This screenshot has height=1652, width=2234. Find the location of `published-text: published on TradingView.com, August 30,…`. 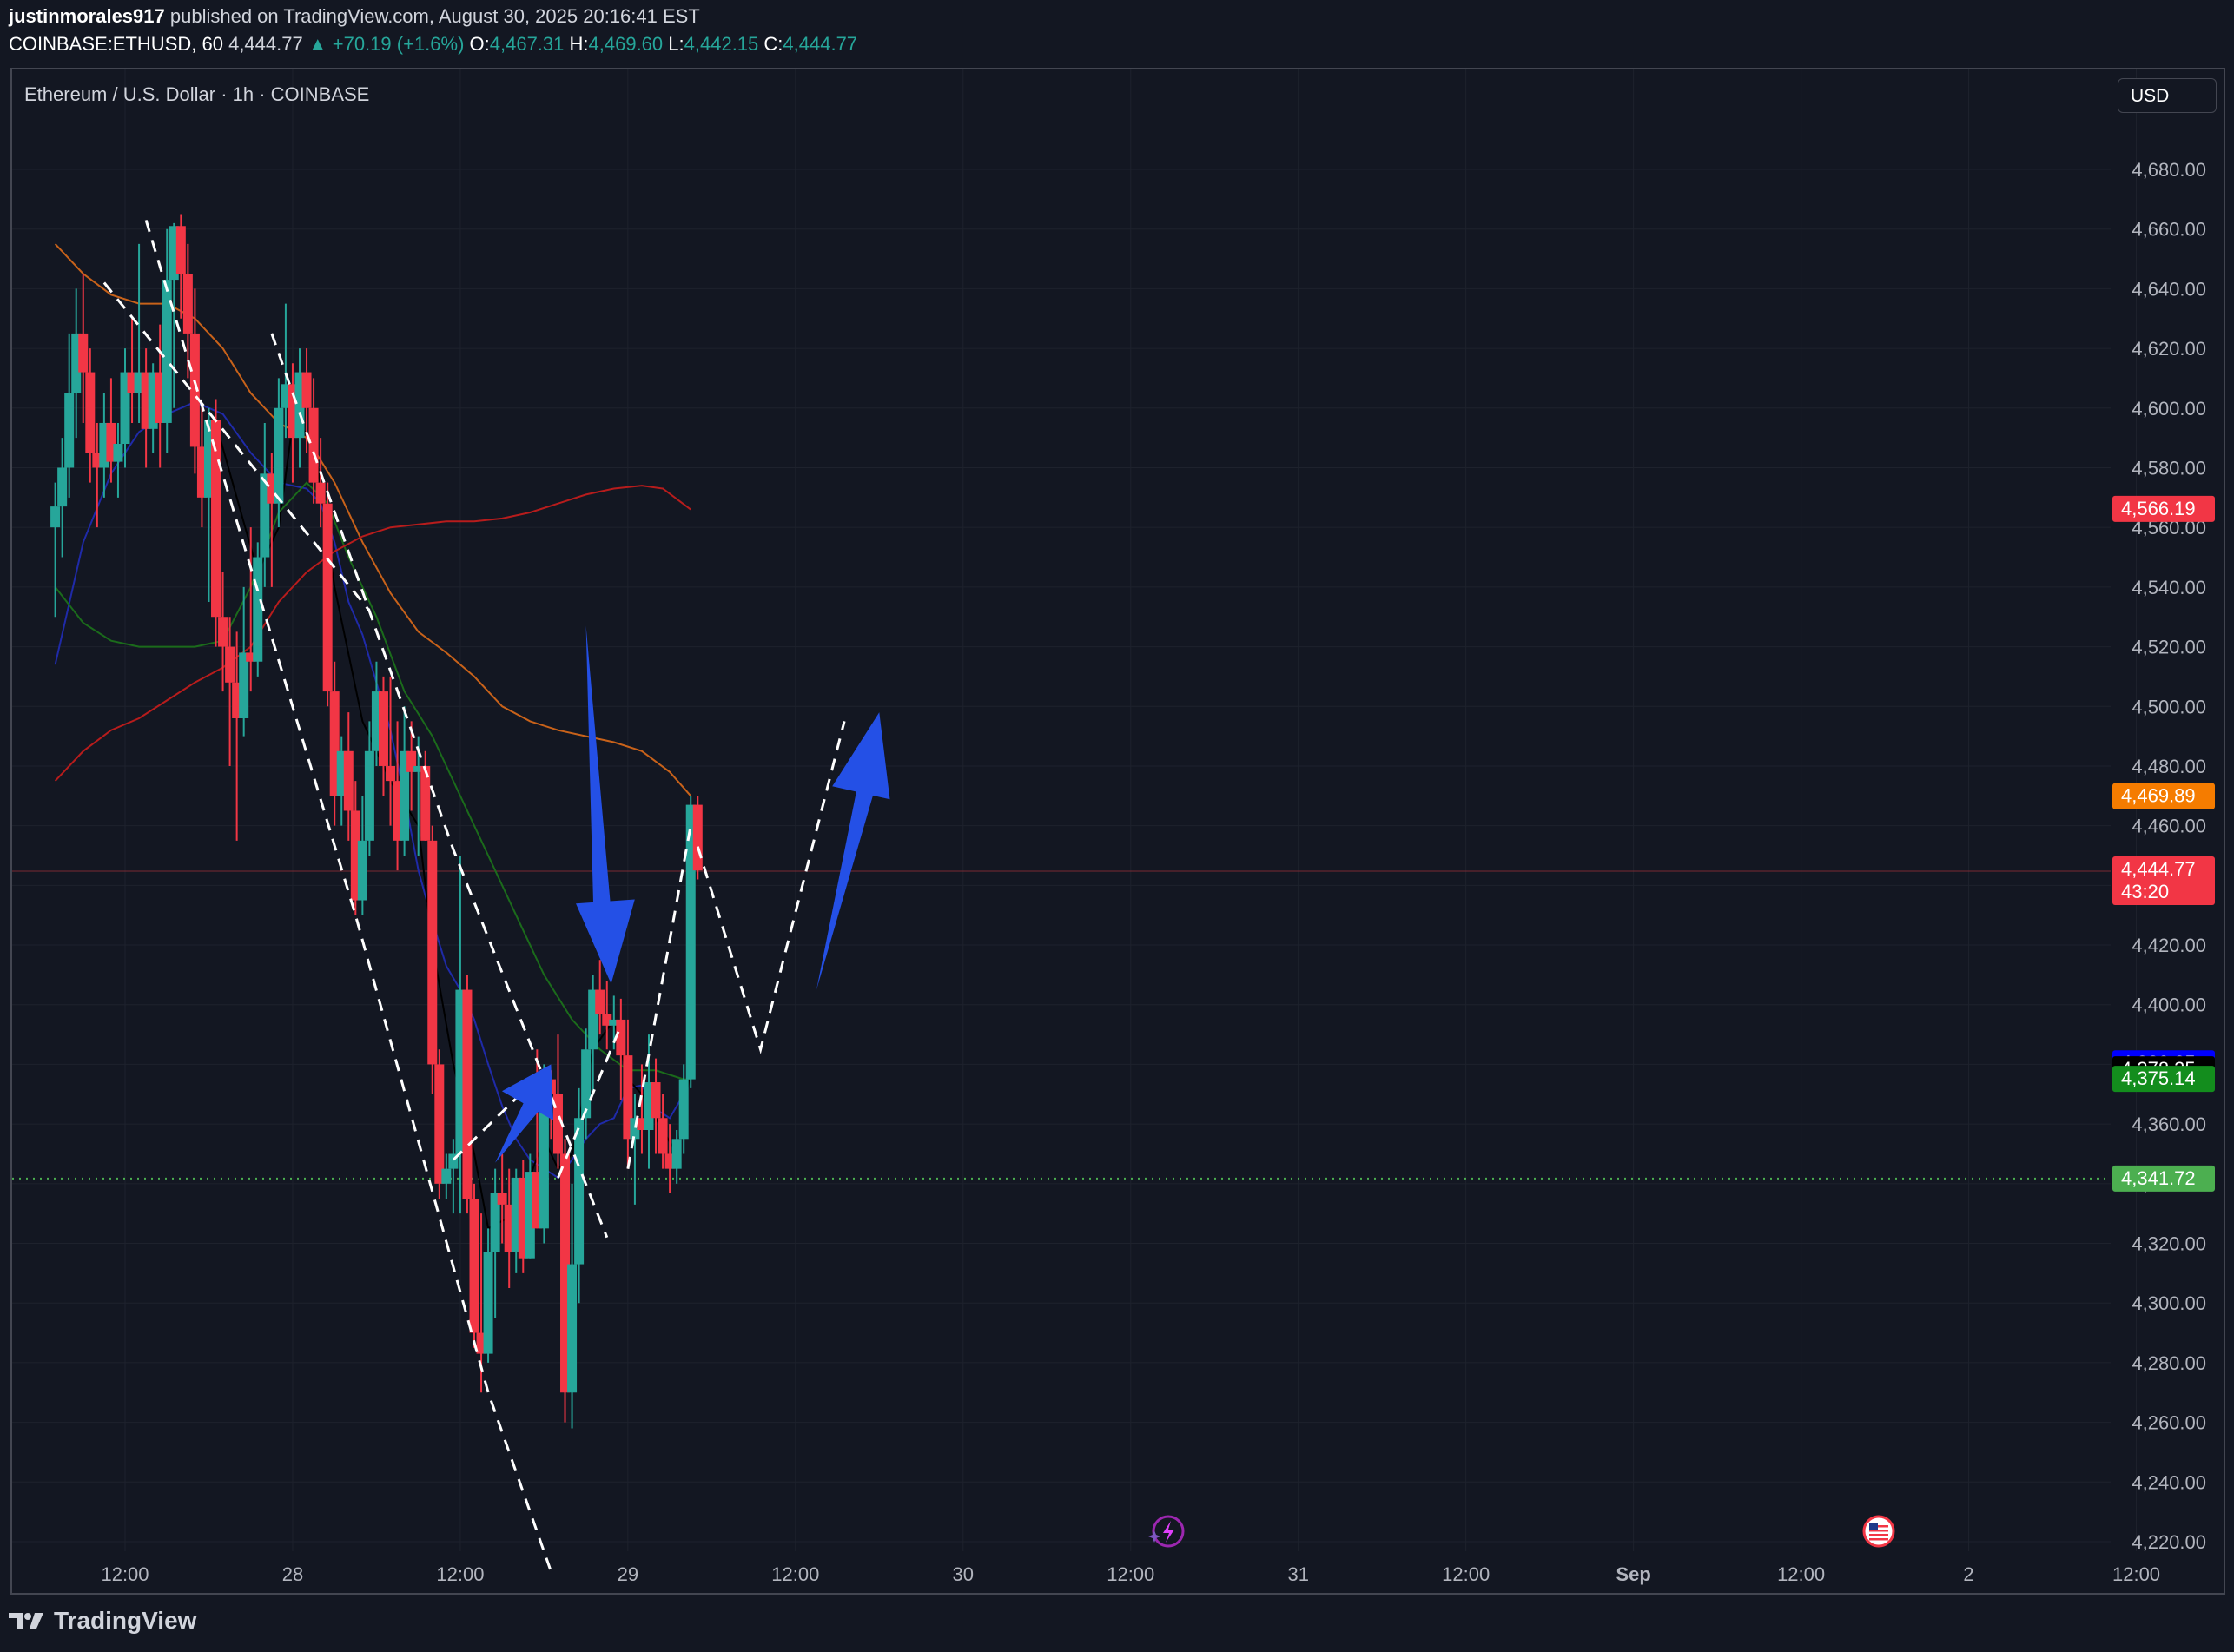

published-text: published on TradingView.com, August 30,… is located at coordinates (432, 16).